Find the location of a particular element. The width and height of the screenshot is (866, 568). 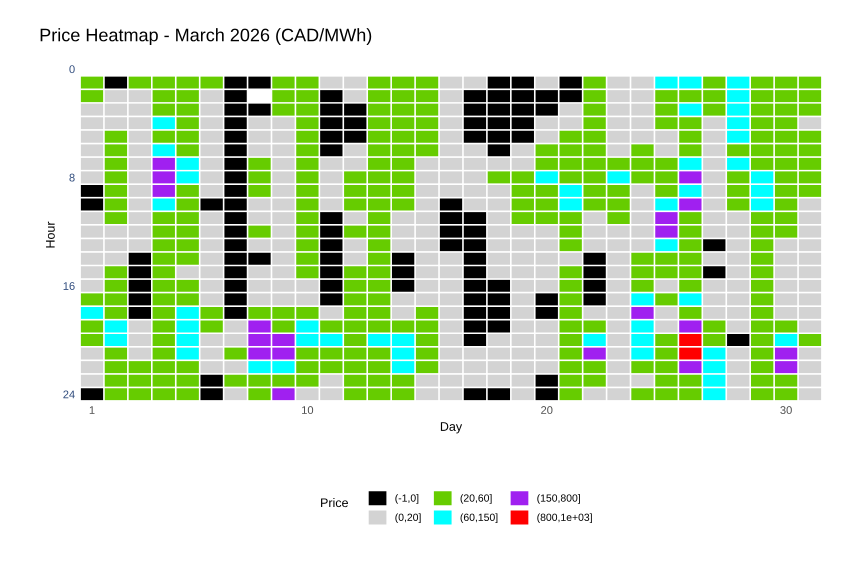

legend-label: (0,20] is located at coordinates (408, 518).